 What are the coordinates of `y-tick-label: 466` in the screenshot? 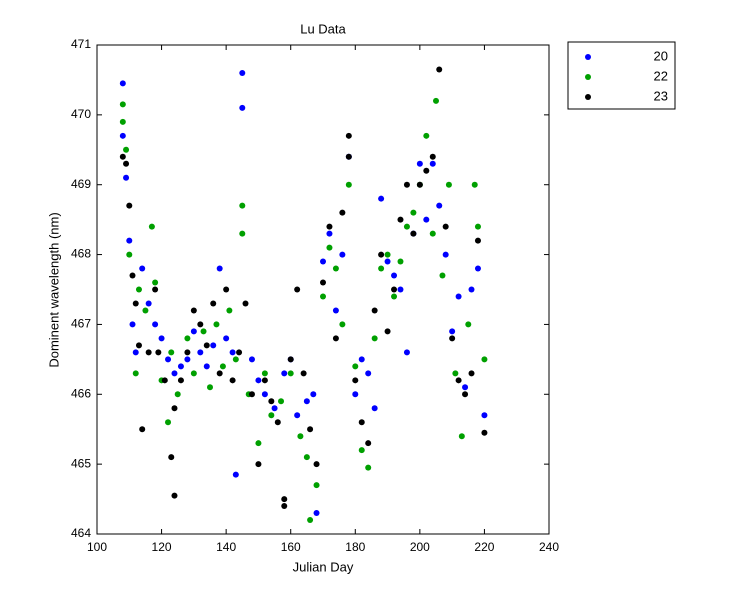 It's located at (81, 393).